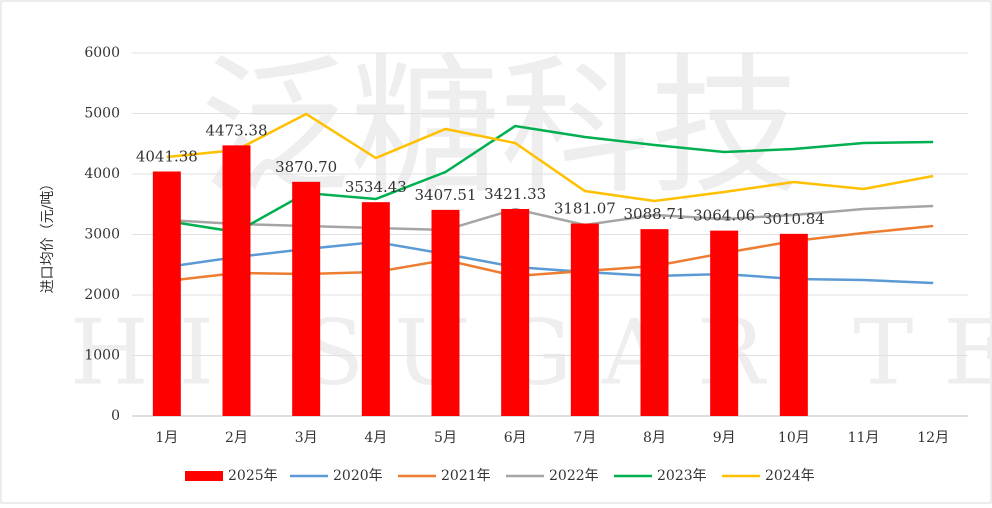  I want to click on data-label: 3421.33, so click(515, 194).